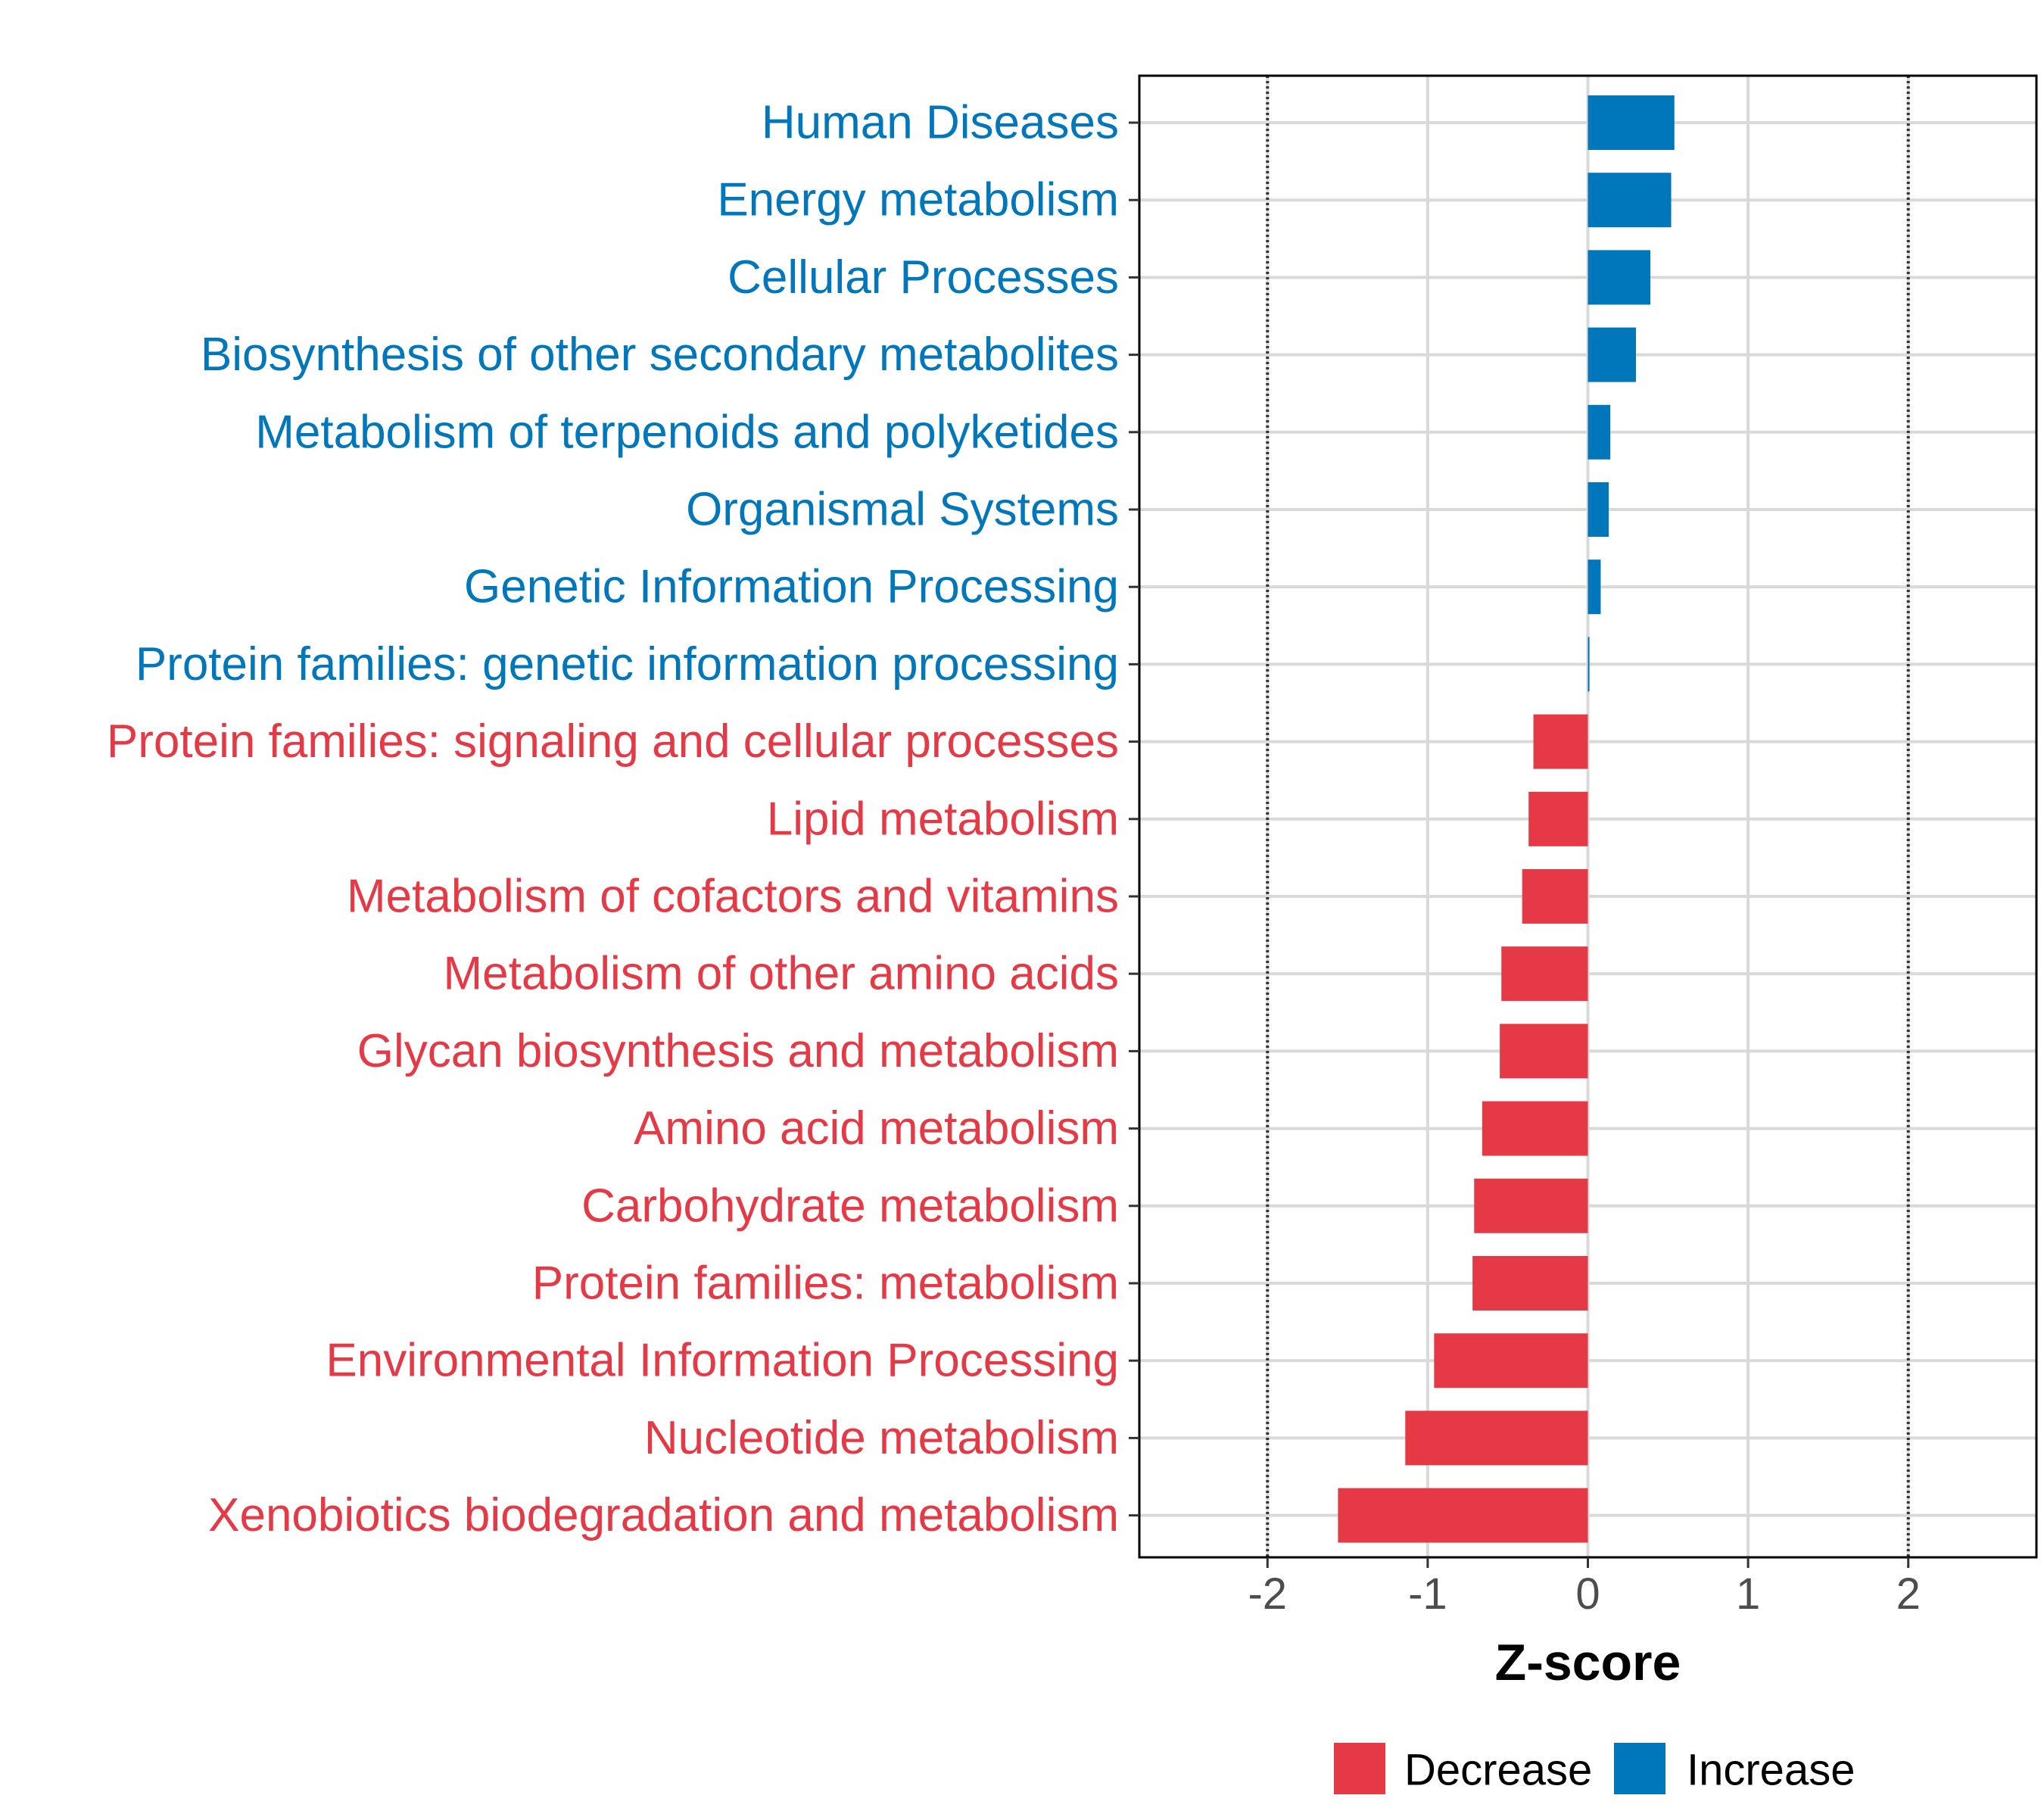 This screenshot has height=1817, width=2044. I want to click on legend-swatch-increase, so click(1640, 1768).